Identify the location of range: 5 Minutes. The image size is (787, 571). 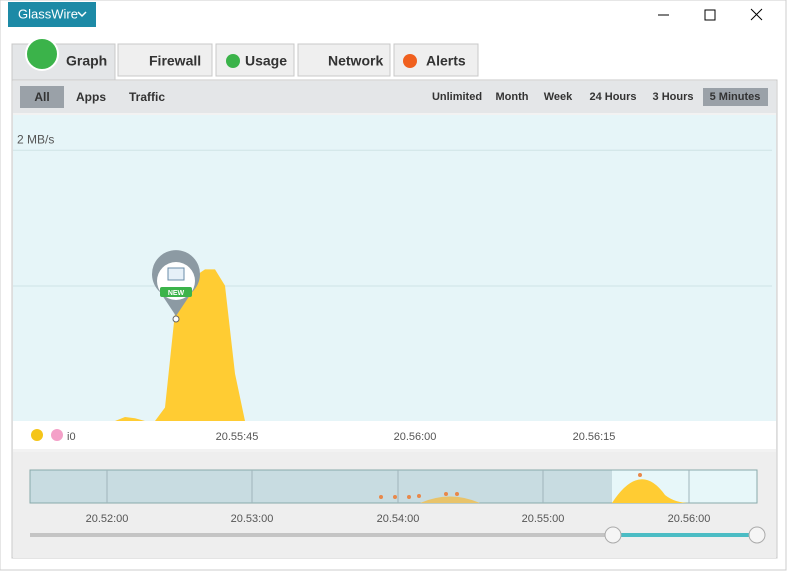
(735, 97).